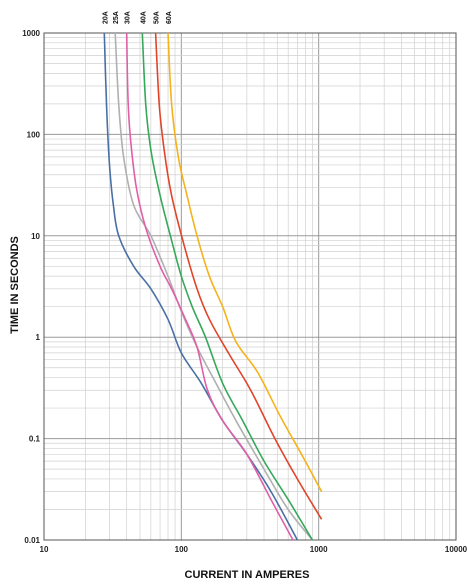  What do you see at coordinates (44, 549) in the screenshot?
I see `x-tick-label: 10` at bounding box center [44, 549].